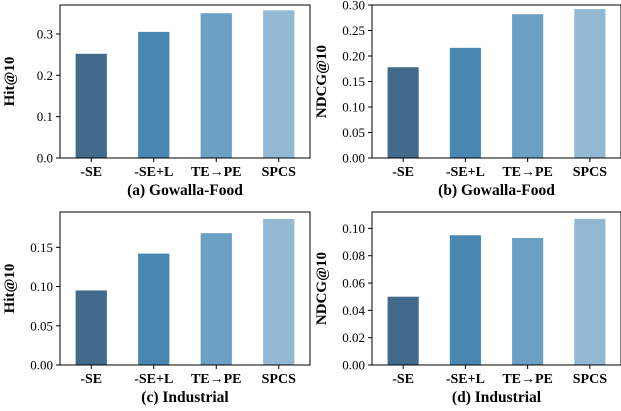 The width and height of the screenshot is (621, 411). I want to click on y-tick-label: 0.20, so click(353, 56).